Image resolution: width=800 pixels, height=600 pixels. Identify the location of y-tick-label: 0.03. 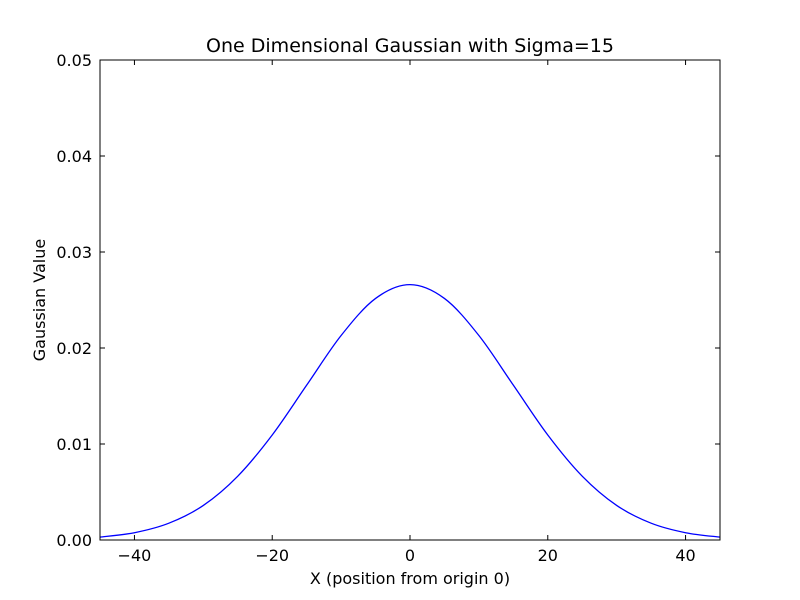
(74, 252).